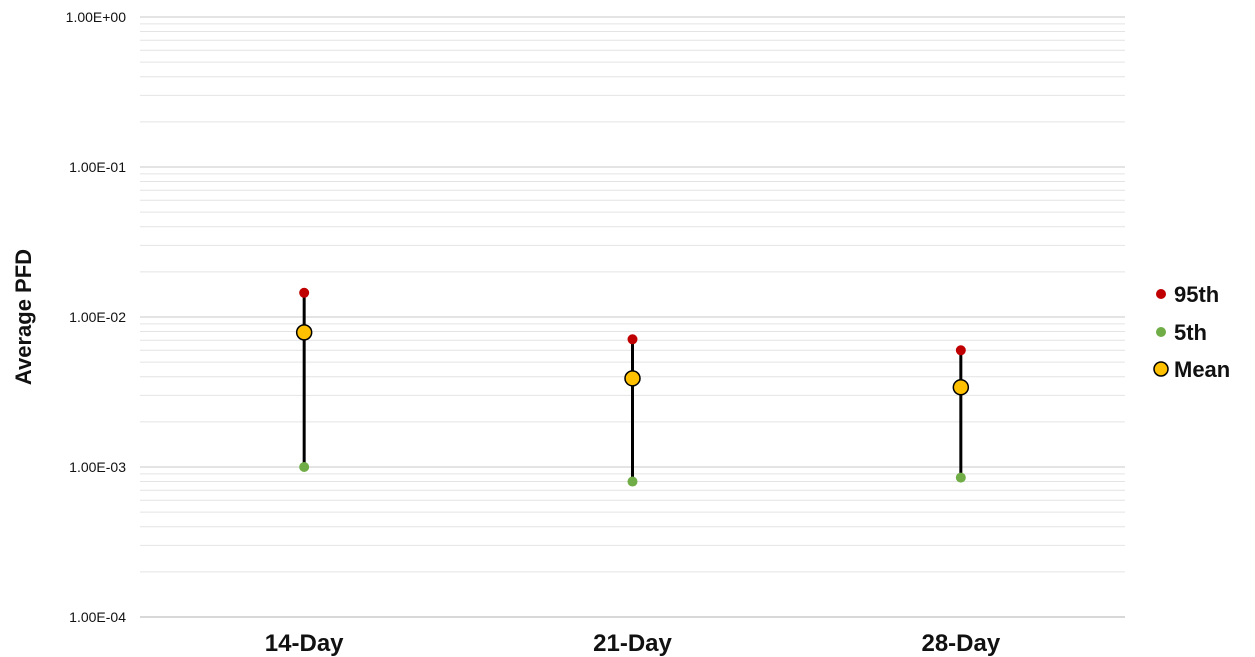  What do you see at coordinates (1161, 369) in the screenshot?
I see `legend-marker-mean` at bounding box center [1161, 369].